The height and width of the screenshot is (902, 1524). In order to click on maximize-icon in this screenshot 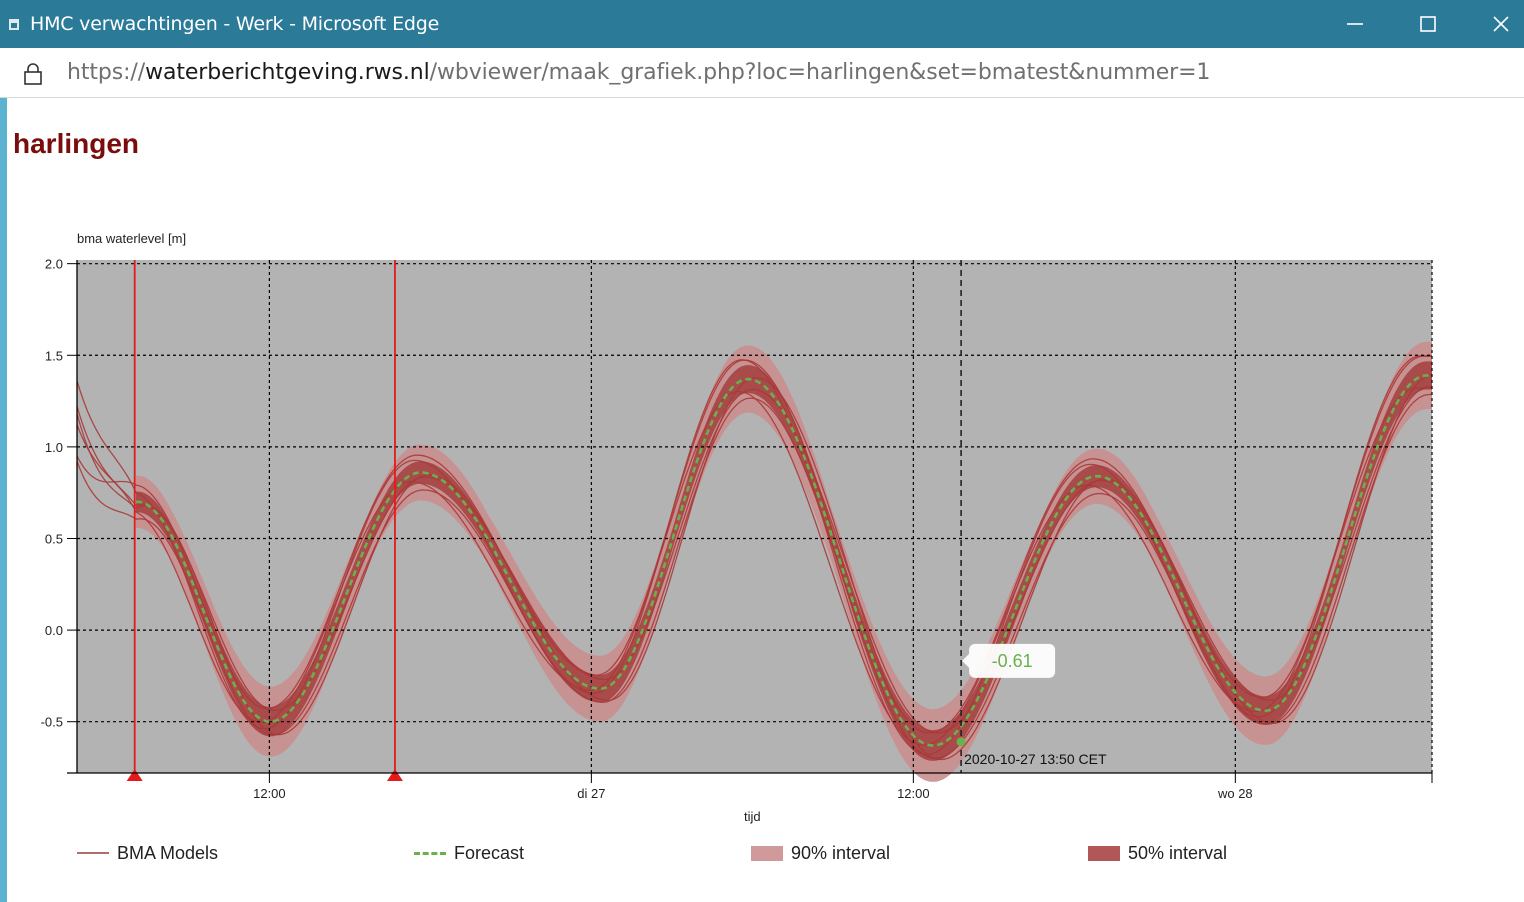, I will do `click(1428, 24)`.